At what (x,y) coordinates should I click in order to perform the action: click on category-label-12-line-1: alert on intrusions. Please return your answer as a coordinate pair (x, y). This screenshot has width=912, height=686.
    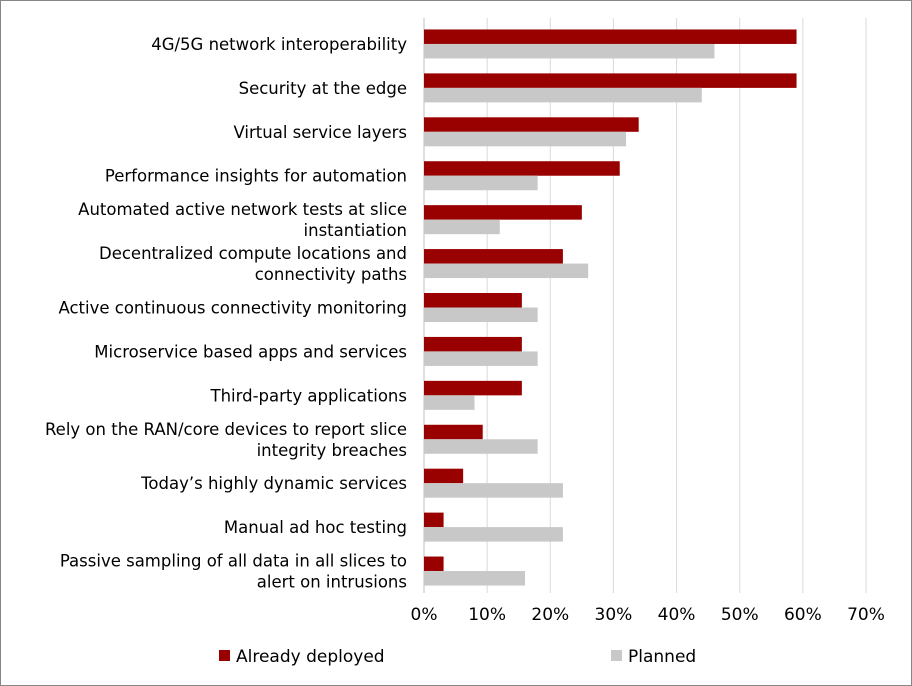
    Looking at the image, I should click on (332, 582).